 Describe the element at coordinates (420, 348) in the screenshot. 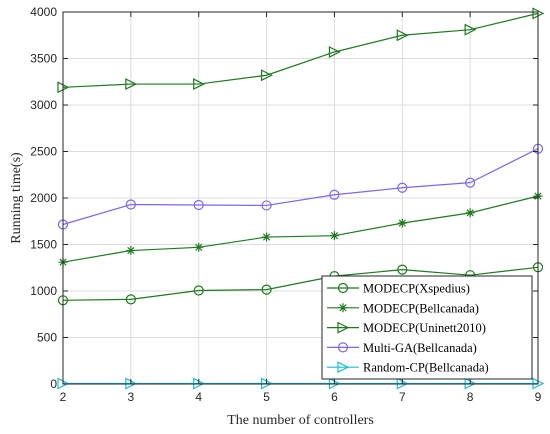

I see `legend-label: Multi-GA(Bellcanada)` at that location.